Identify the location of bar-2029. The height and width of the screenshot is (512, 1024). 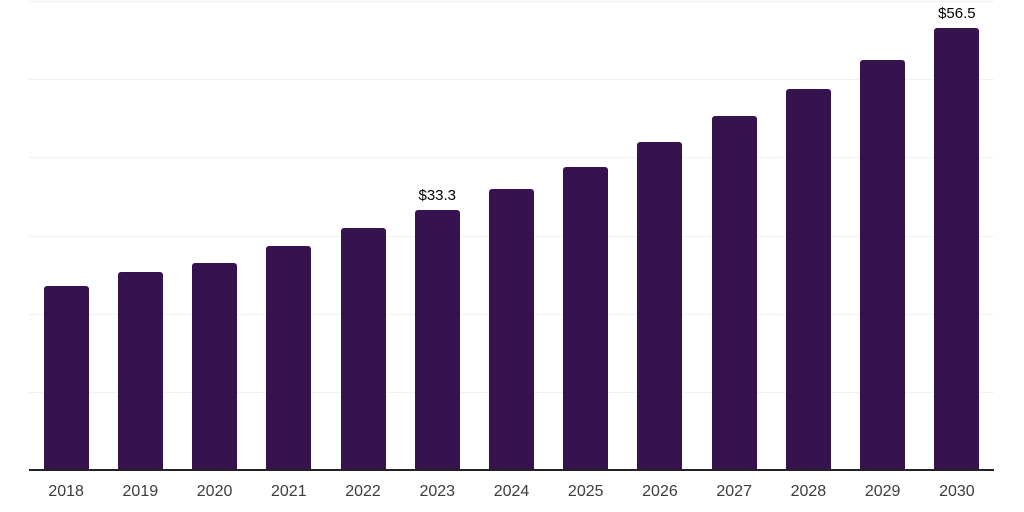
(883, 264).